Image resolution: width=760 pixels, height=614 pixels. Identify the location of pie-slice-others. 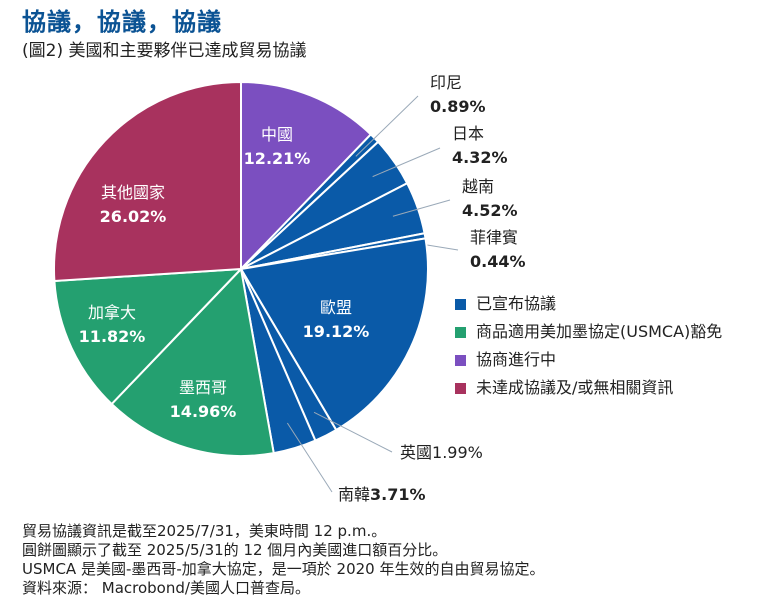
(147, 181).